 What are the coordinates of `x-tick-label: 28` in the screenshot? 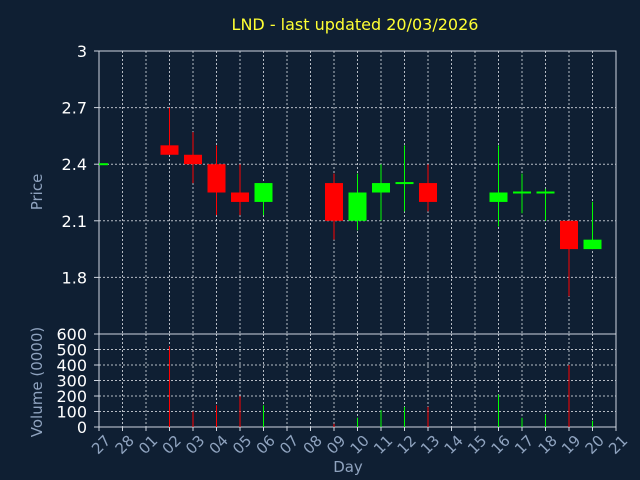 It's located at (125, 445).